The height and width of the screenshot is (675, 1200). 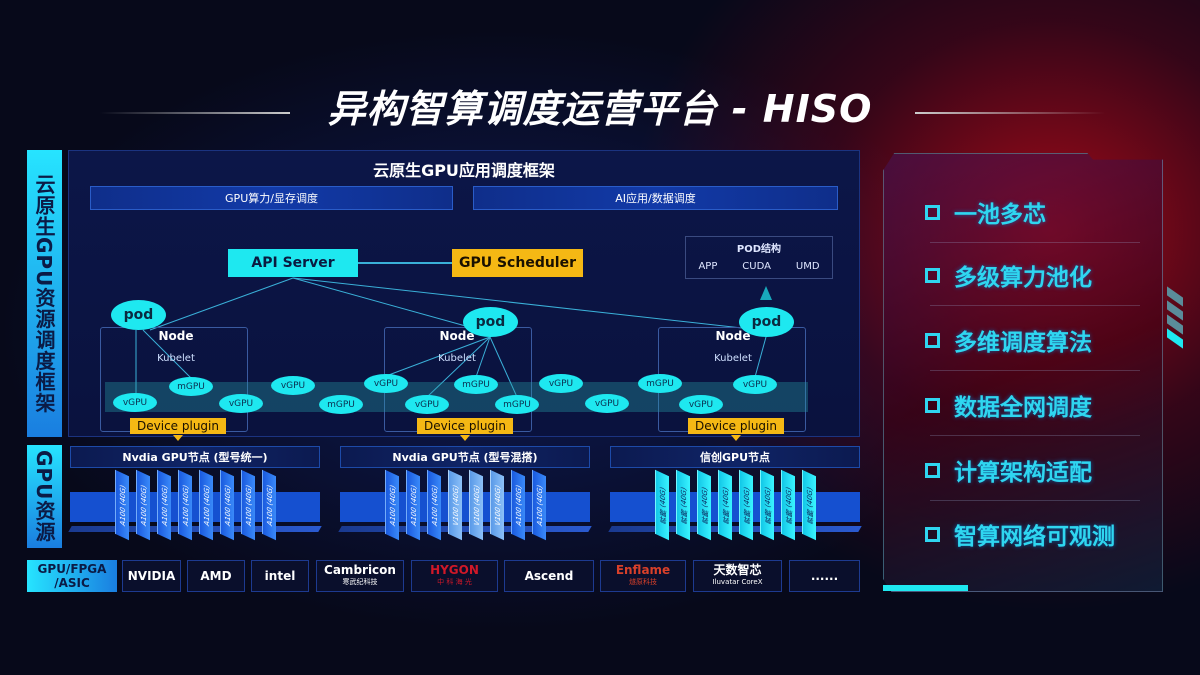 What do you see at coordinates (1023, 473) in the screenshot?
I see `feature-label: 计算架构适配` at bounding box center [1023, 473].